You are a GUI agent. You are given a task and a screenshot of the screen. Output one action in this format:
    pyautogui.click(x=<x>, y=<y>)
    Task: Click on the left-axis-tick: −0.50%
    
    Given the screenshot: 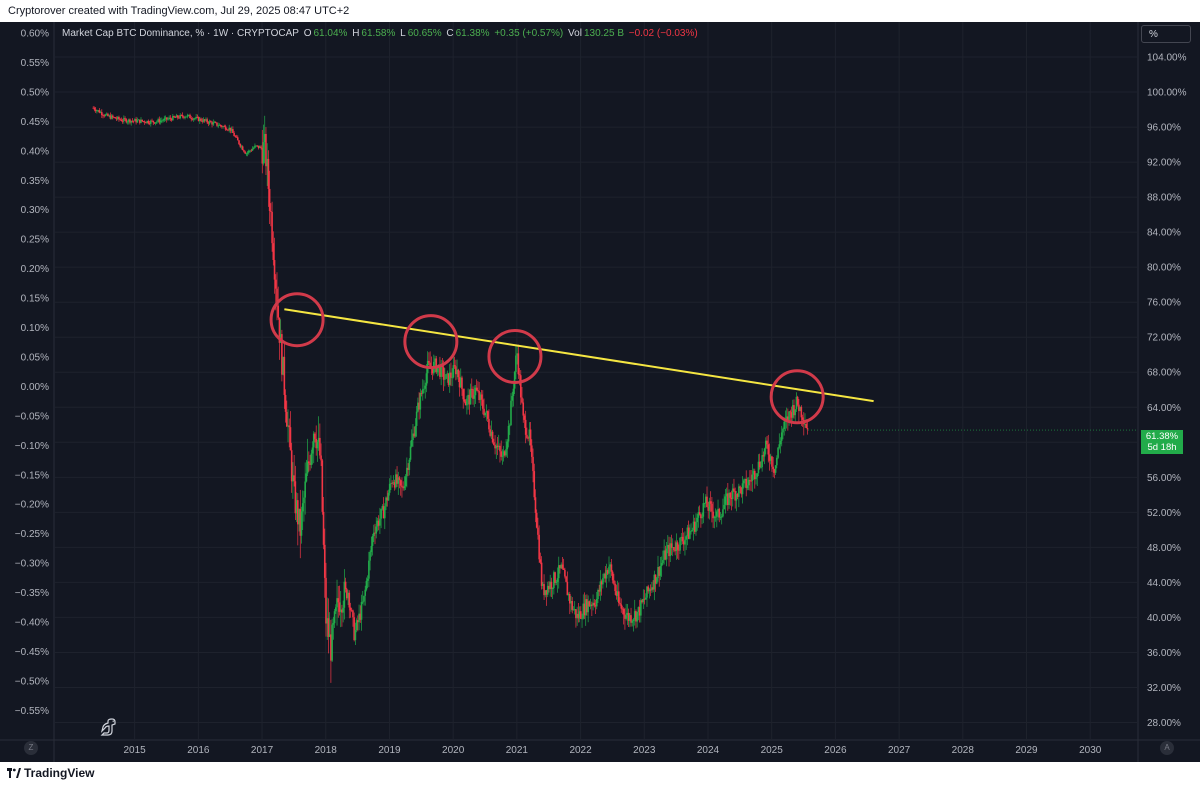 What is the action you would take?
    pyautogui.click(x=32, y=681)
    